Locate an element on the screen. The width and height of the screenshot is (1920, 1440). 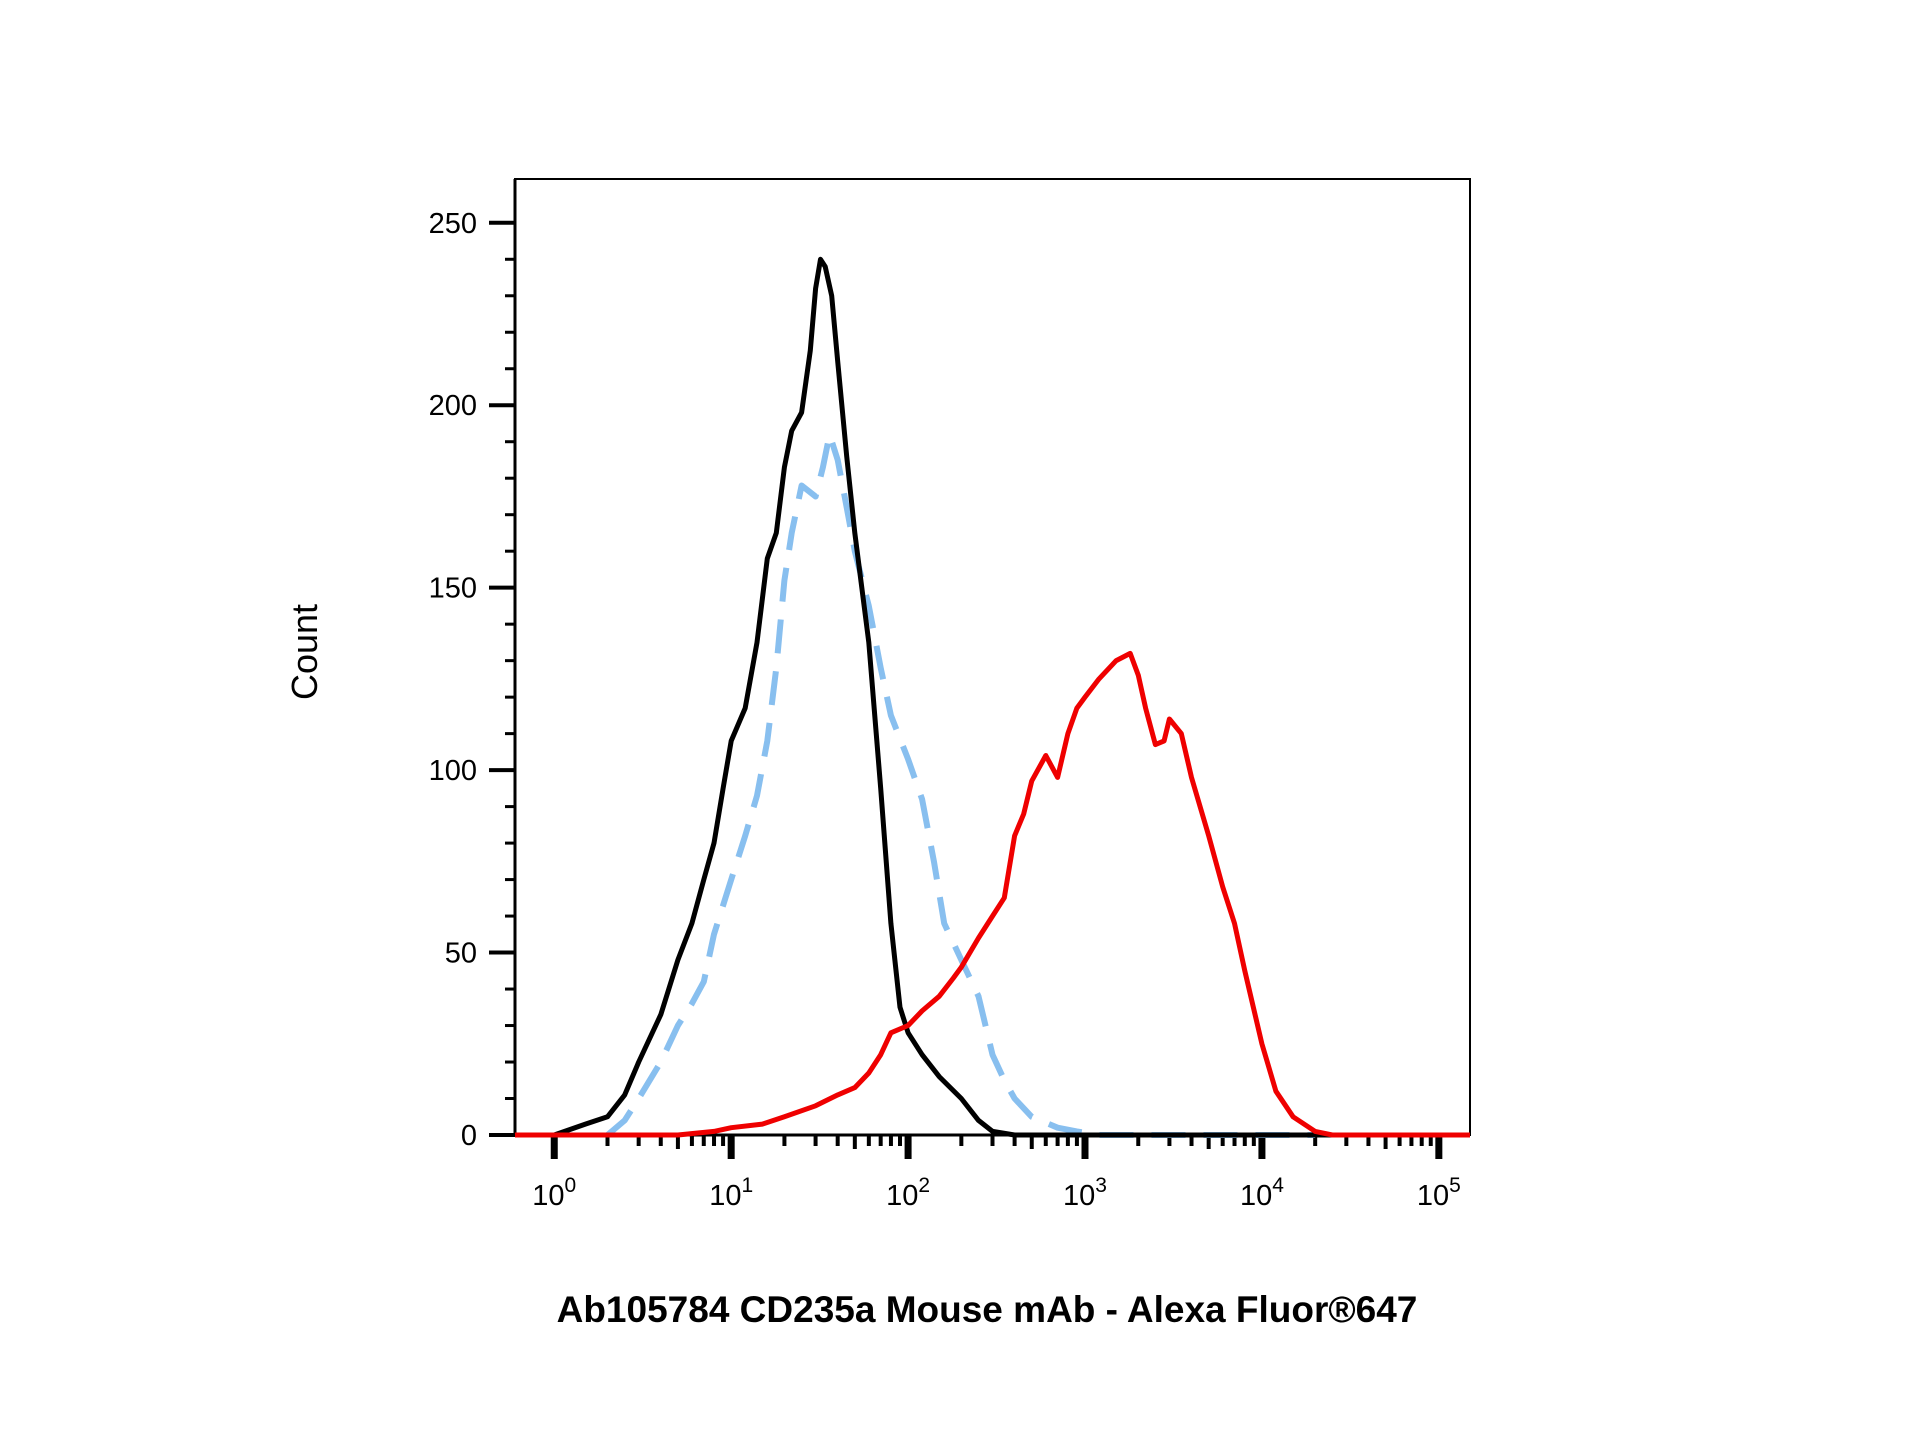
y-tick-label: 0 is located at coordinates (469, 1136).